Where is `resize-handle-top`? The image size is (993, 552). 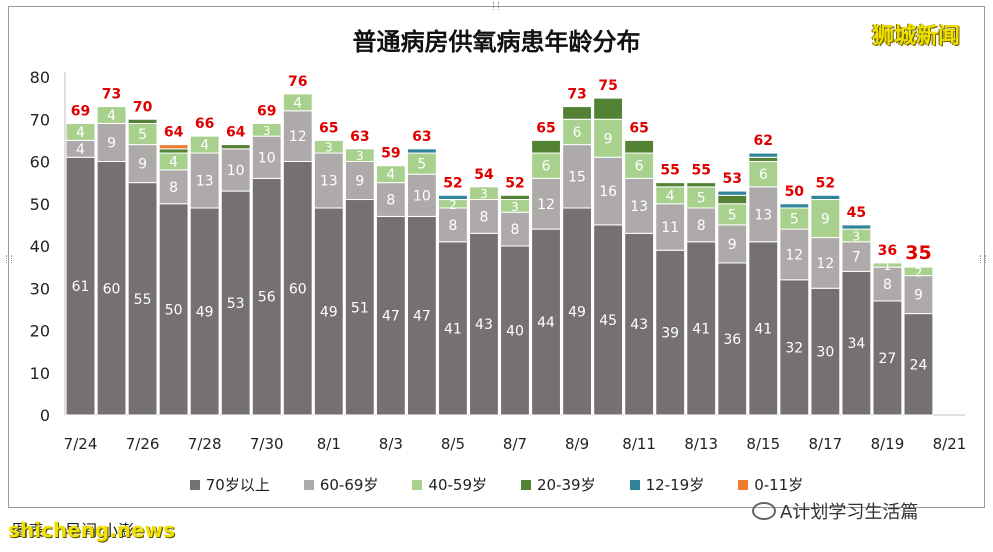 resize-handle-top is located at coordinates (496, 6).